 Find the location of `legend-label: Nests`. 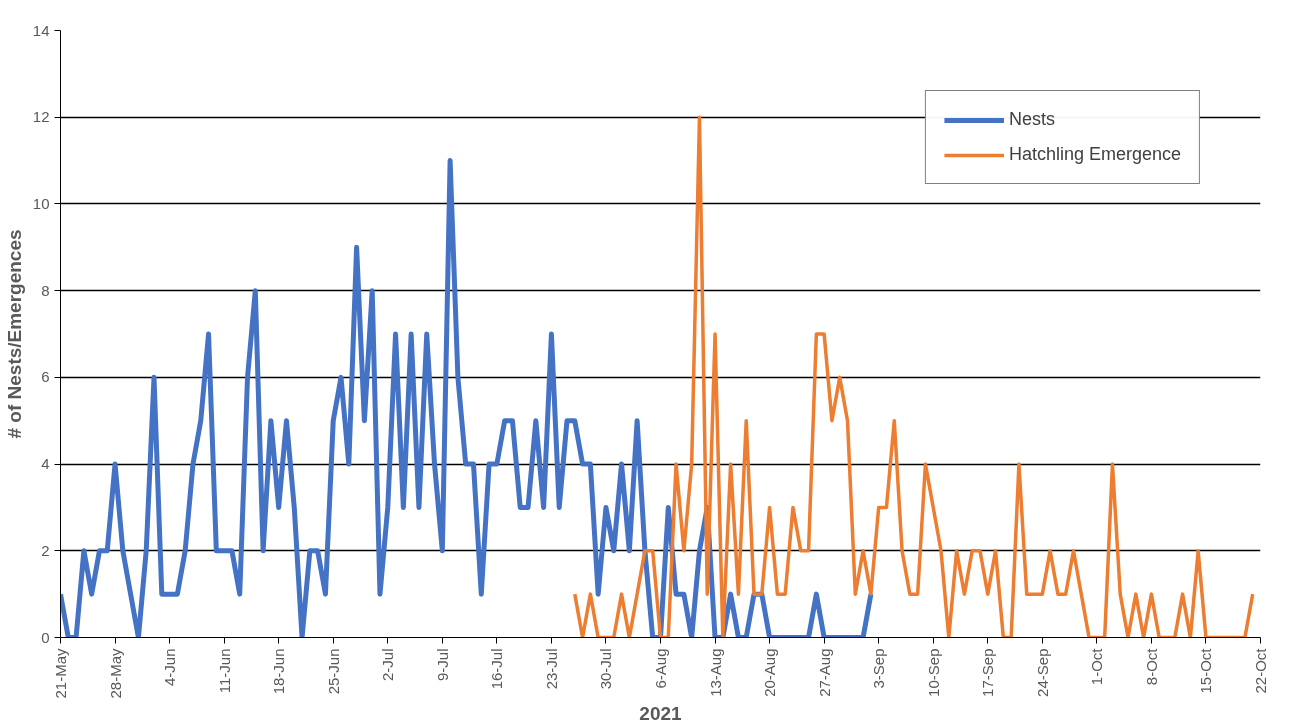

legend-label: Nests is located at coordinates (1031, 119).